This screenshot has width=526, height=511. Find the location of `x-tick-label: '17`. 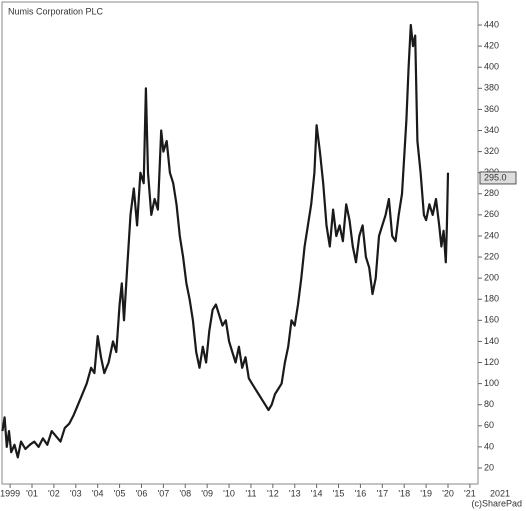

x-tick-label: '17 is located at coordinates (382, 493).